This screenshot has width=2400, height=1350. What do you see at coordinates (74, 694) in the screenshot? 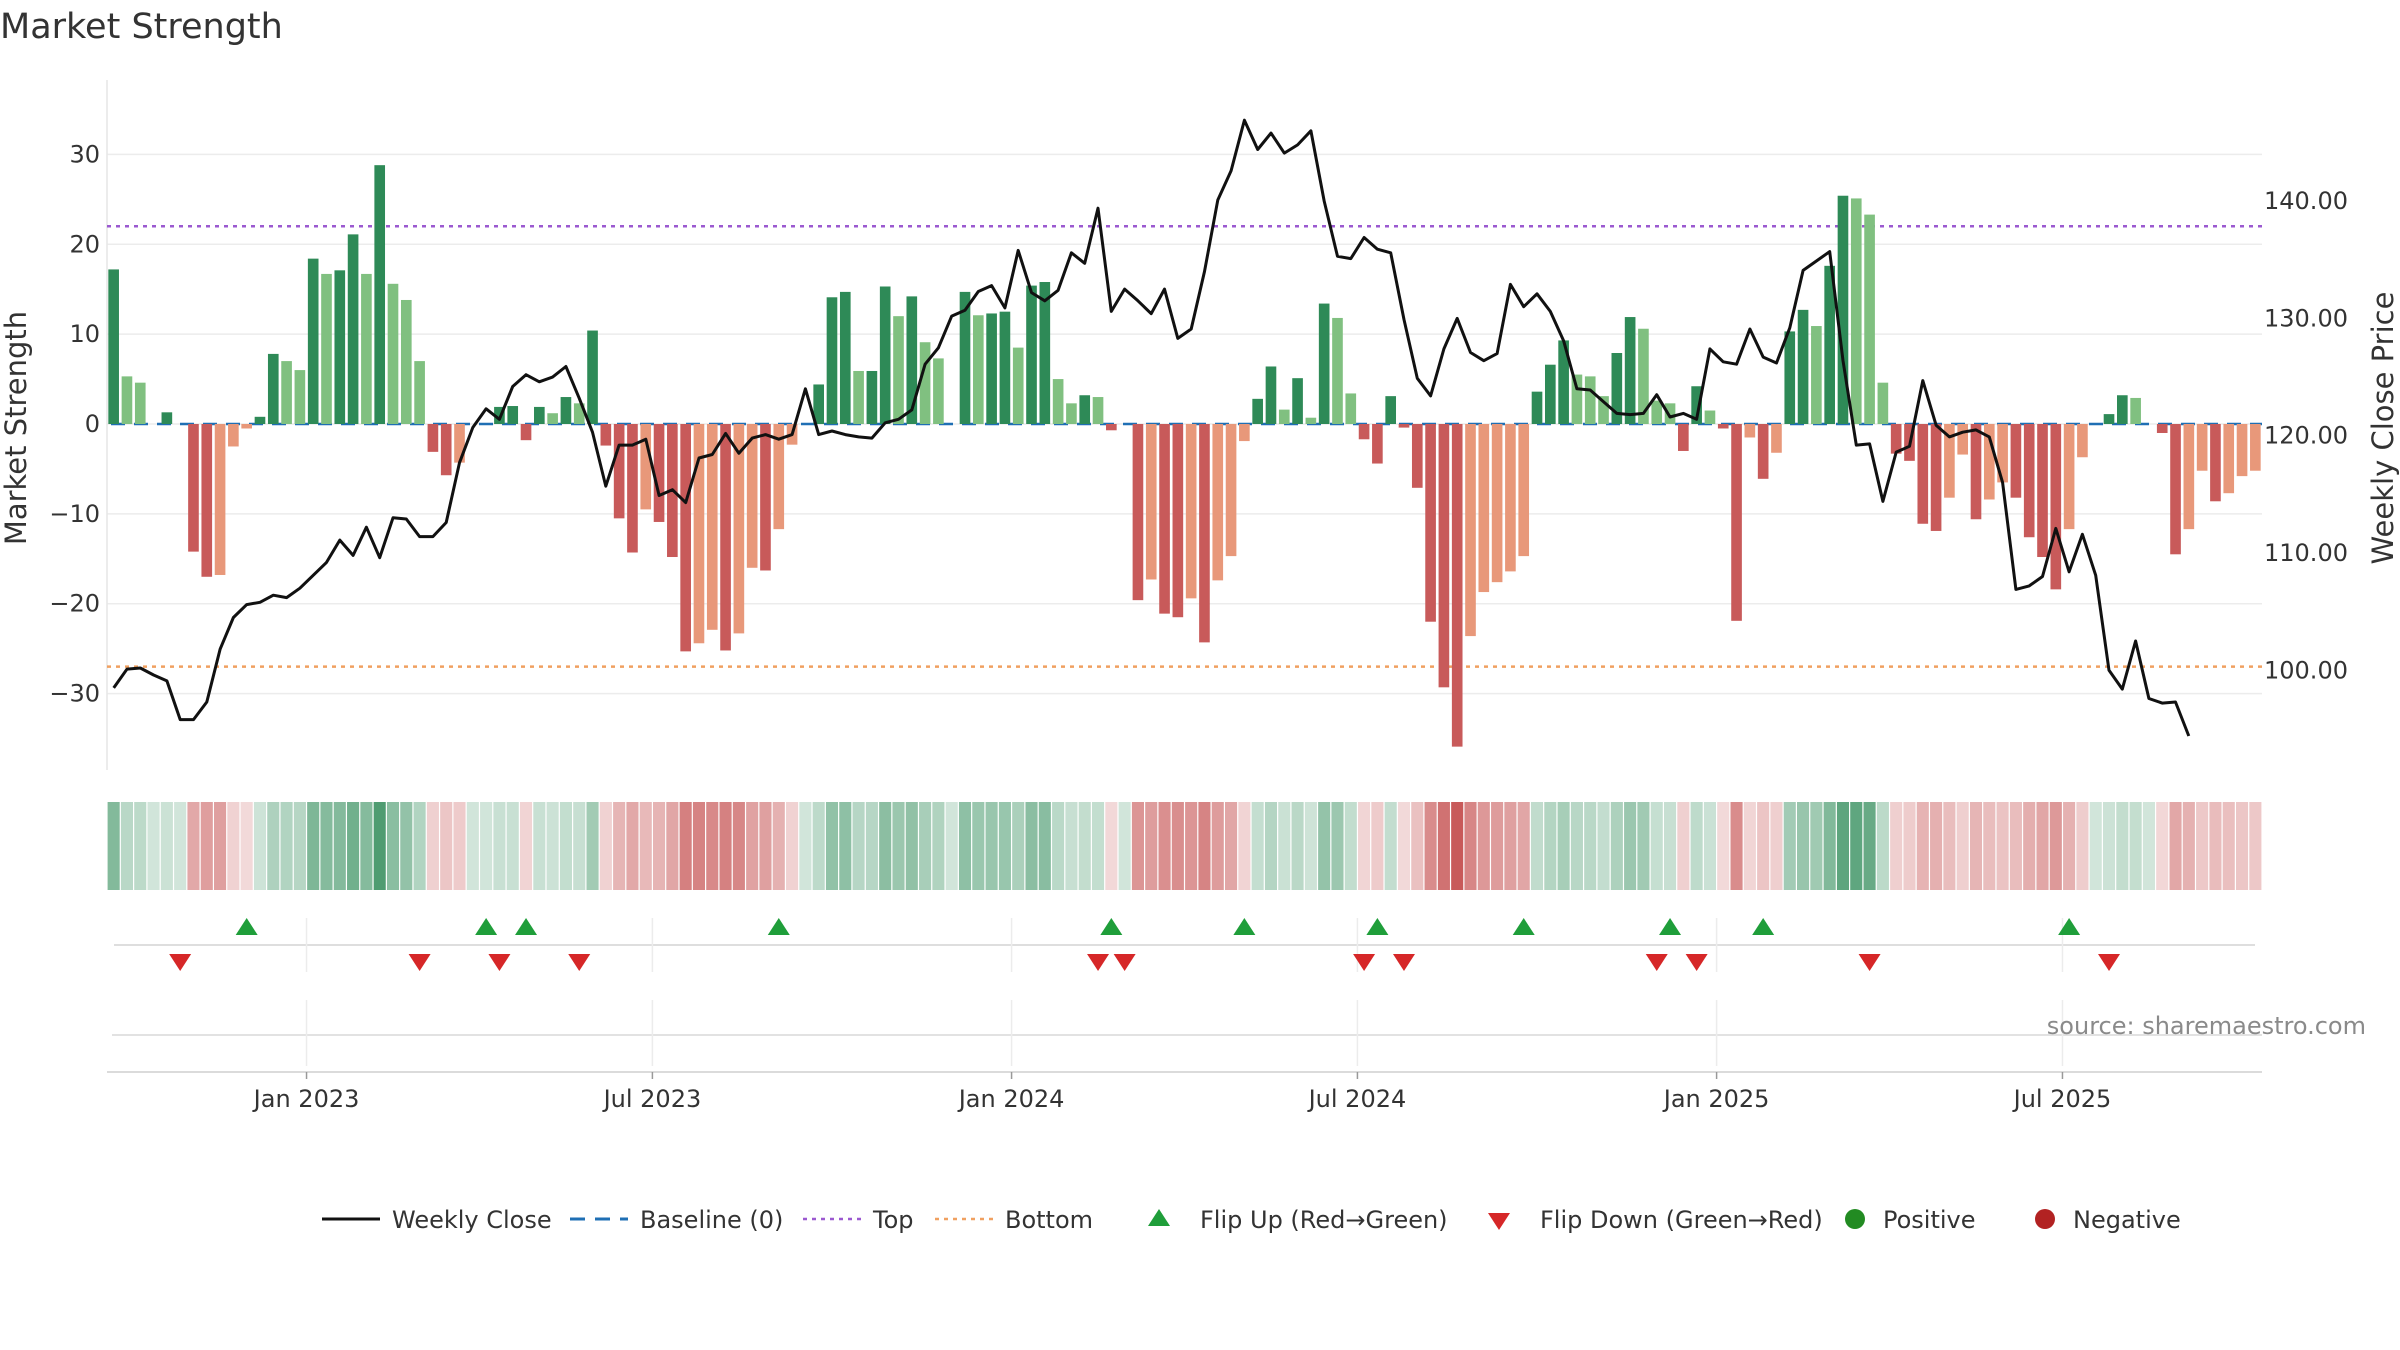
I see `left-tick-label: −30` at bounding box center [74, 694].